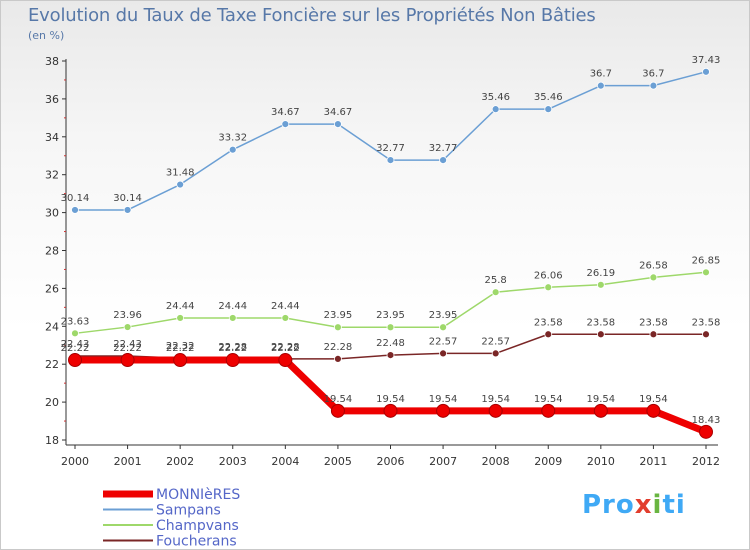 This screenshot has height=550, width=750. Describe the element at coordinates (496, 280) in the screenshot. I see `data-label: 25.8` at that location.